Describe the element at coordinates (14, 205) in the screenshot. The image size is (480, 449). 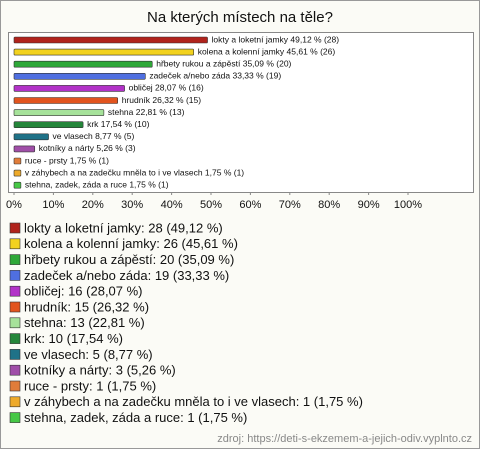
I see `x-tick-label: 0%` at that location.